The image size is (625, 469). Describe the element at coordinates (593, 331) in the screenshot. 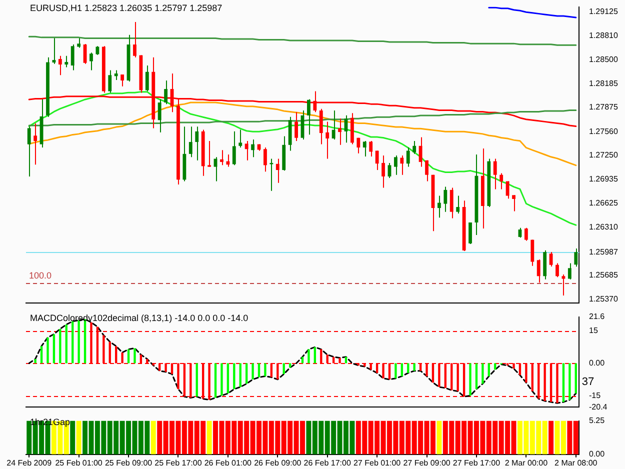

I see `y-tick-label: 15` at that location.